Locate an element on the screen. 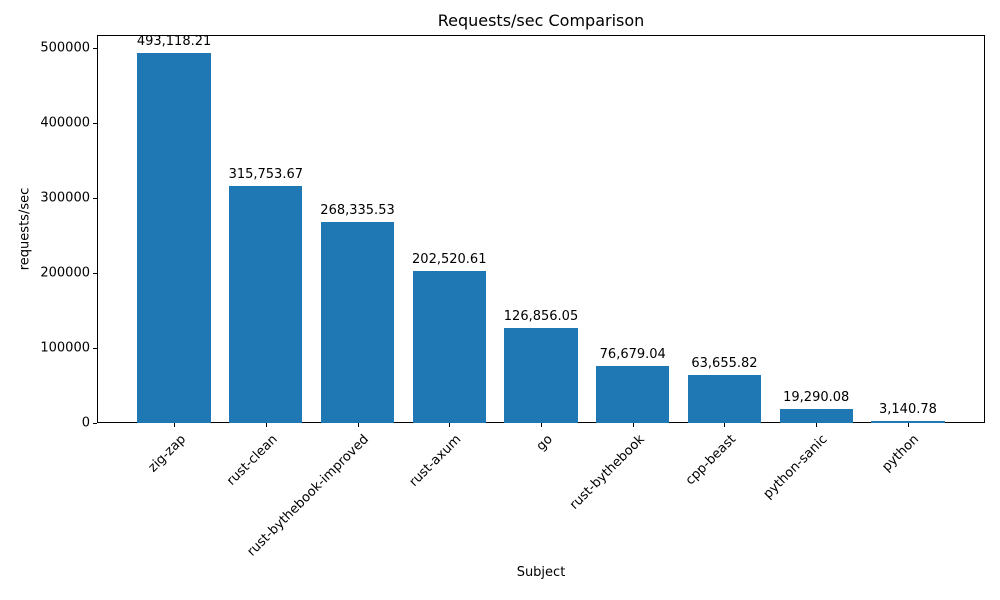 The image size is (1000, 600). bar-value-label: 19,290.08 is located at coordinates (816, 397).